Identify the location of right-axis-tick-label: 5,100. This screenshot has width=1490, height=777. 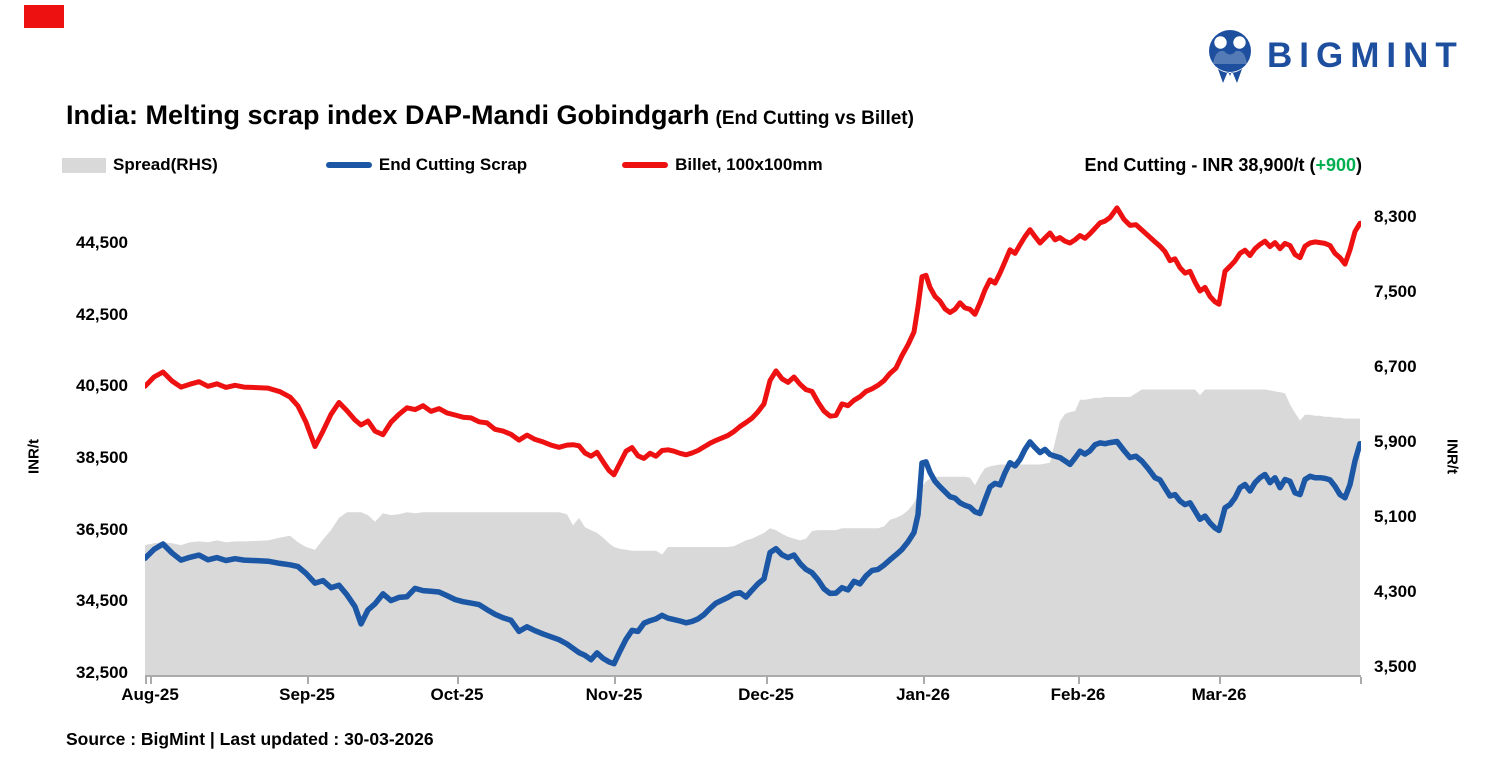
(1395, 516).